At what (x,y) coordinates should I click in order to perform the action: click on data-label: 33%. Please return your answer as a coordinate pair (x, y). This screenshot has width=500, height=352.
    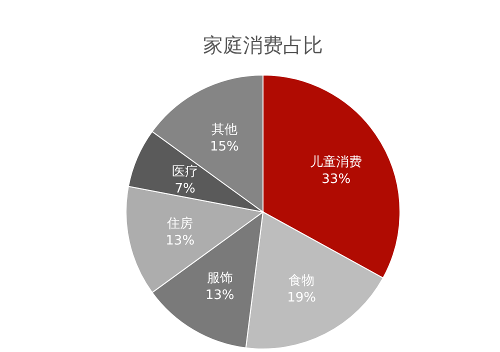
    Looking at the image, I should click on (336, 179).